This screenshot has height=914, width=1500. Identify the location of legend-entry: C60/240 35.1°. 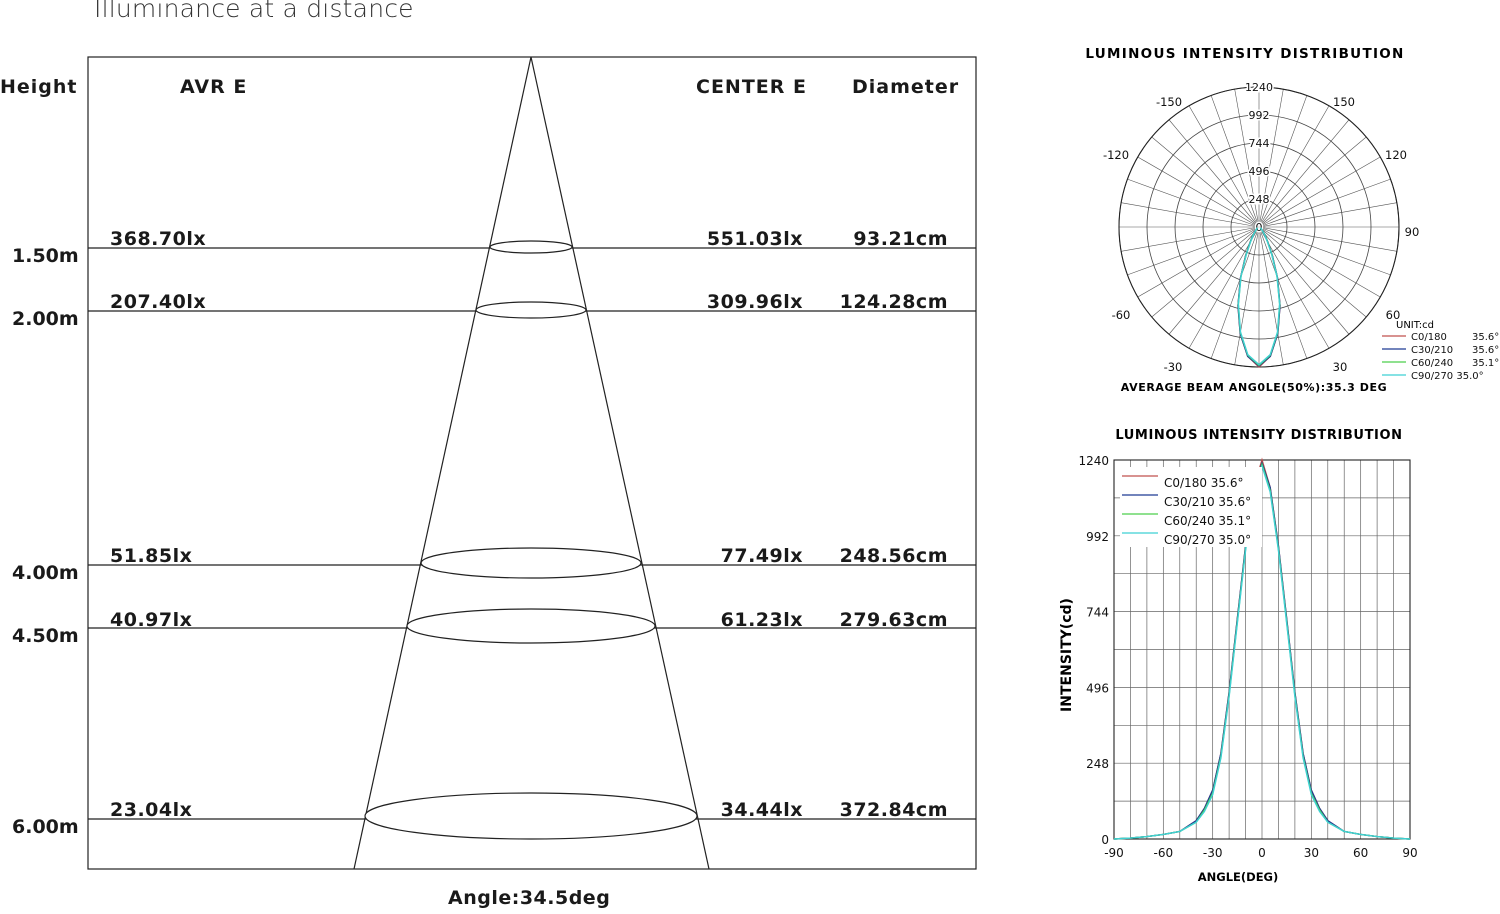
(1207, 521).